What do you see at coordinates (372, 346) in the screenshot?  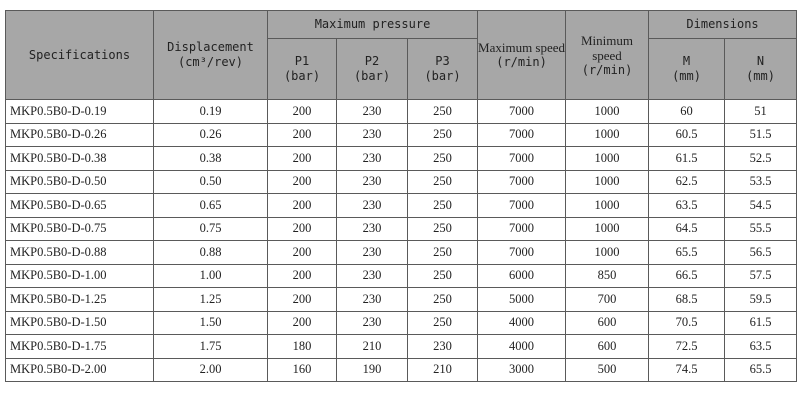 I see `cell-p2: 210` at bounding box center [372, 346].